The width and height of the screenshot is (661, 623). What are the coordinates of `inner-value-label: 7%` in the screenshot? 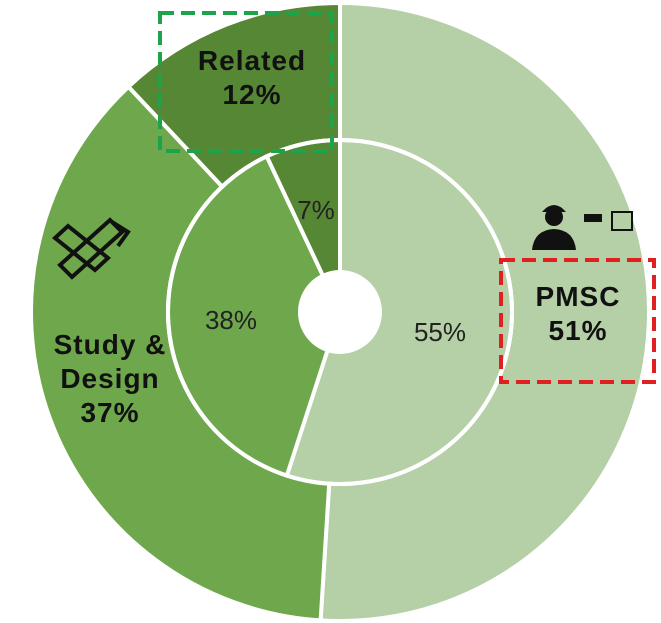 It's located at (316, 210).